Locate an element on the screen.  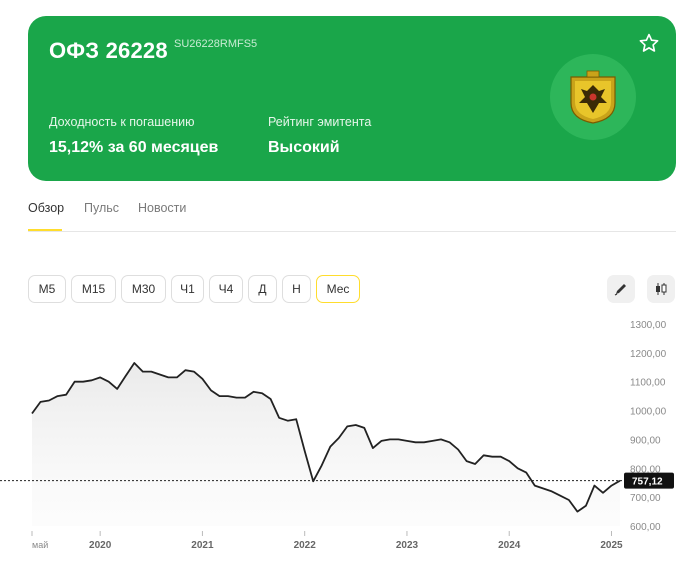
timeframe-m30-button: М30 is located at coordinates (143, 289).